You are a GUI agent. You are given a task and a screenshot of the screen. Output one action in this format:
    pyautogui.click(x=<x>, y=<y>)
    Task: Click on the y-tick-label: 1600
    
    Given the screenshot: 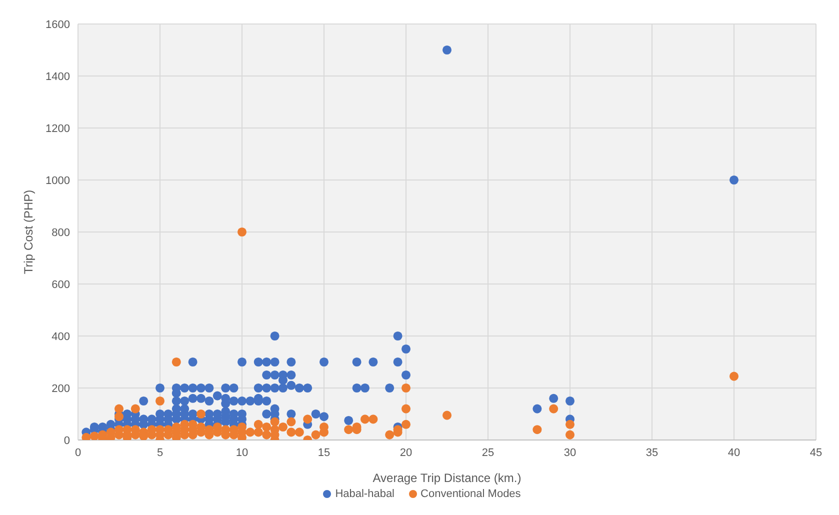 What is the action you would take?
    pyautogui.click(x=58, y=24)
    